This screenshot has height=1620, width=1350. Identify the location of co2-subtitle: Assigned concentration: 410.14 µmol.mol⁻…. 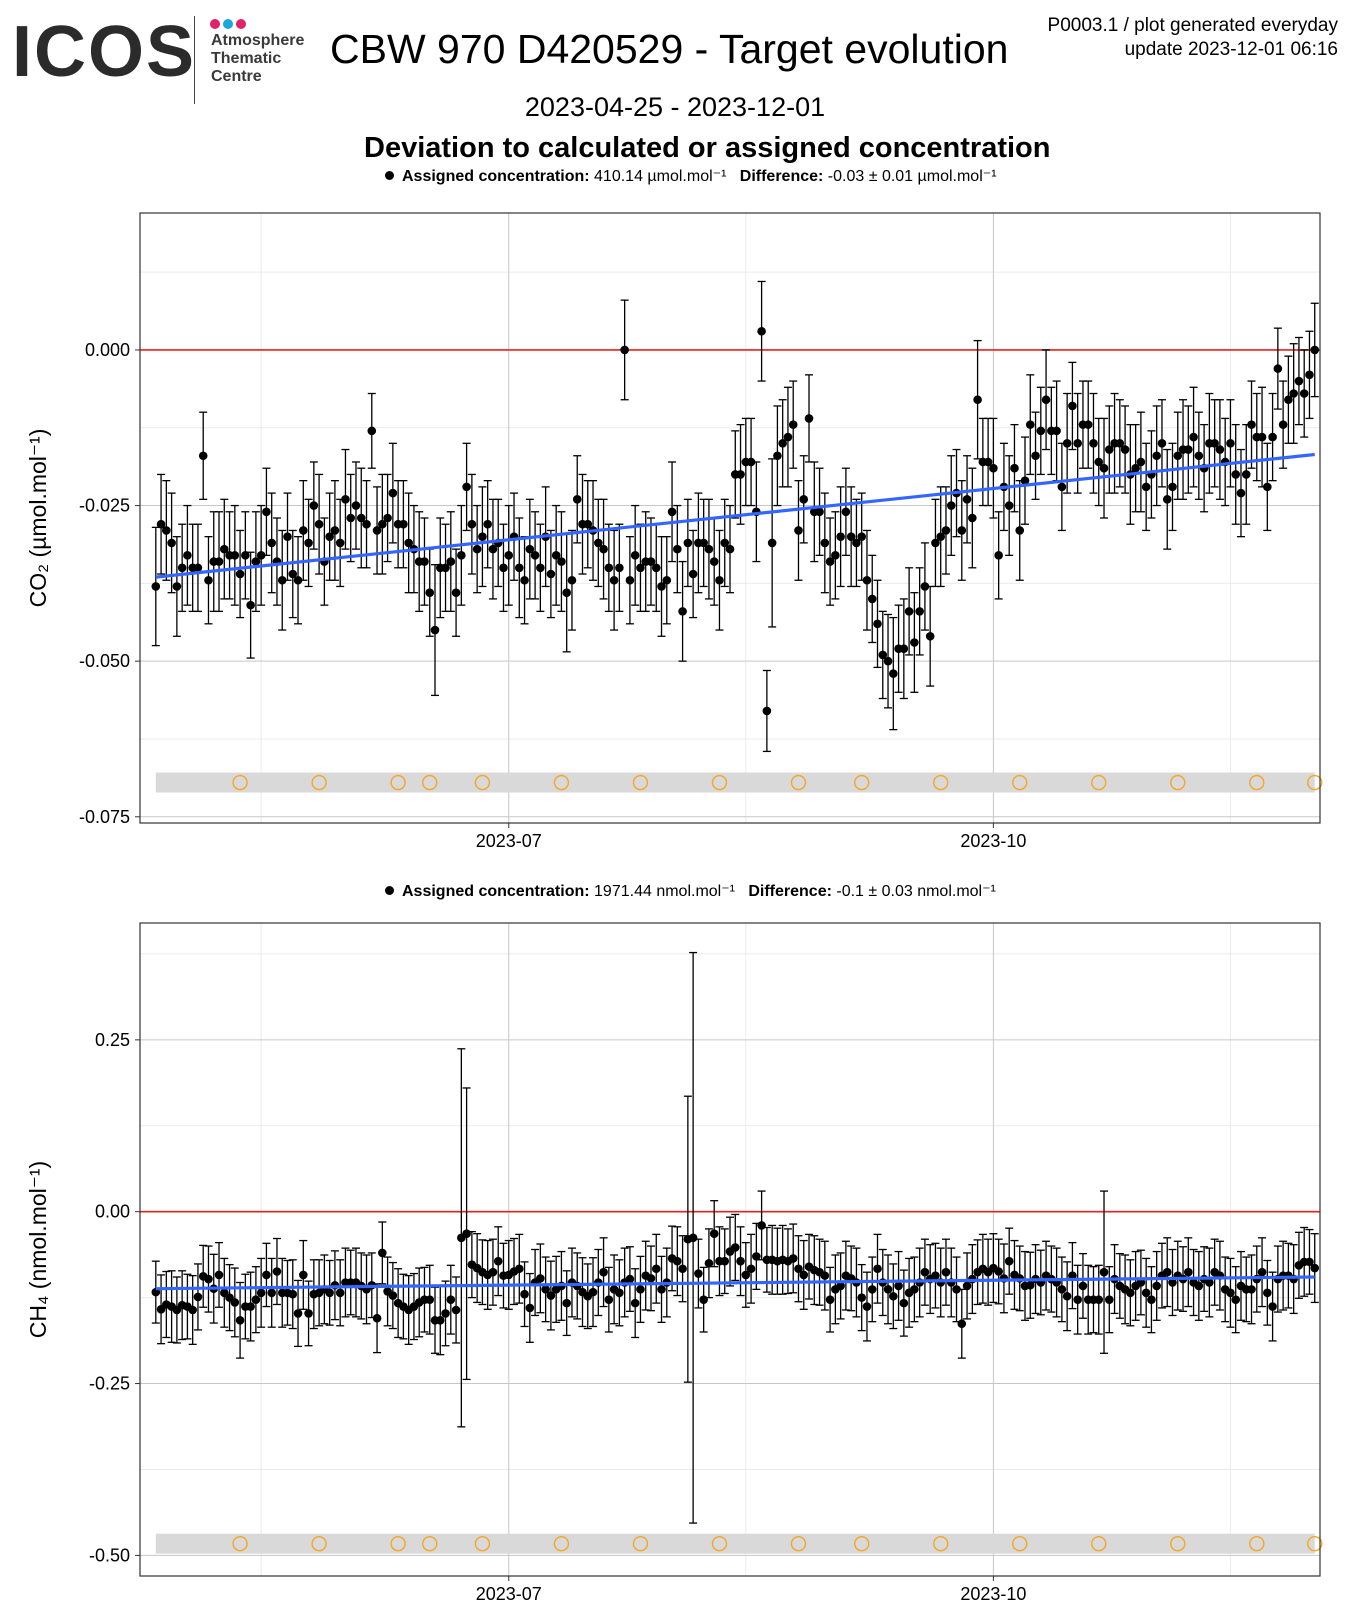
(691, 176).